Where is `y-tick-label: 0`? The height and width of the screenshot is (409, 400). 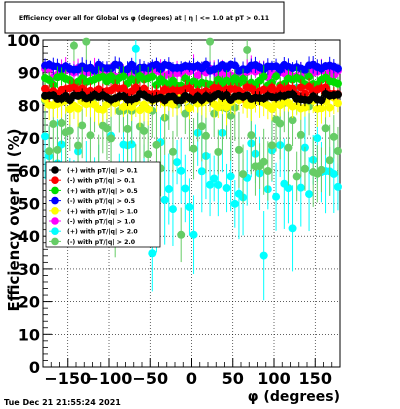
y-tick-label: 0 is located at coordinates (34, 367).